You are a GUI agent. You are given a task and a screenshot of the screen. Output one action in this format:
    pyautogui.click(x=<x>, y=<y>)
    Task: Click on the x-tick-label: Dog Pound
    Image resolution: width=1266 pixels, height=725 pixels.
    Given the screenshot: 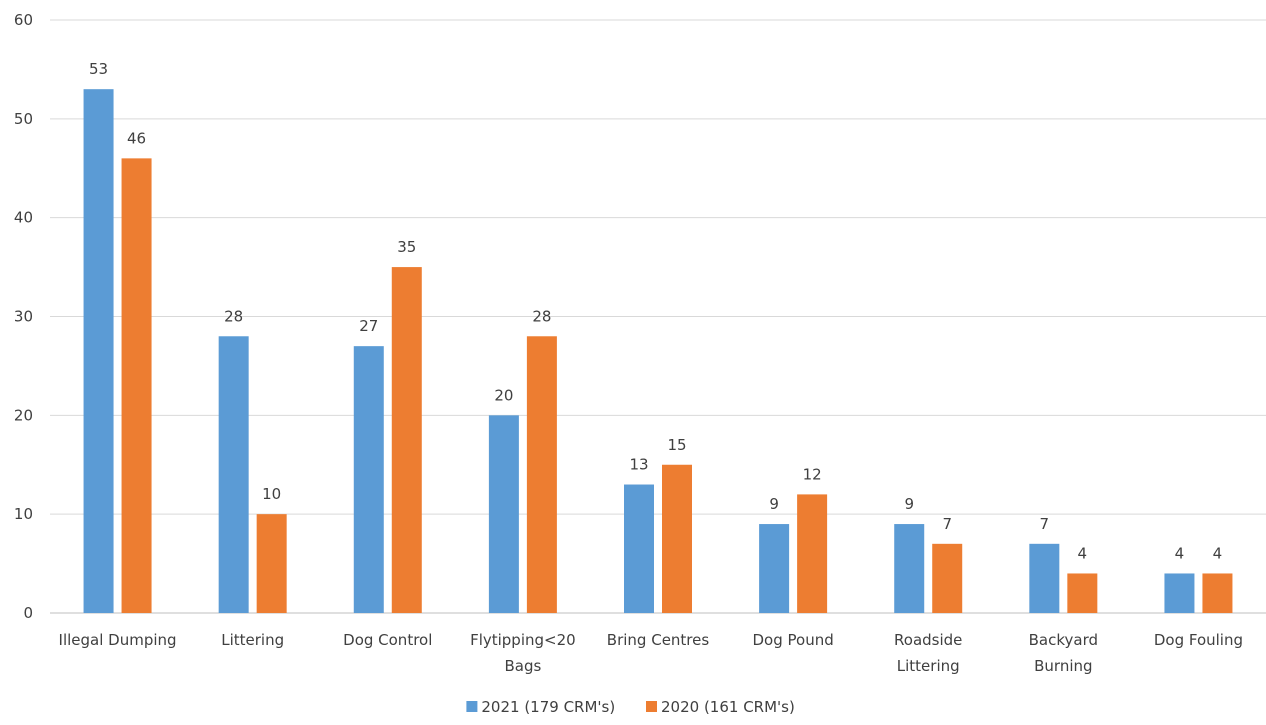 What is the action you would take?
    pyautogui.click(x=792, y=640)
    